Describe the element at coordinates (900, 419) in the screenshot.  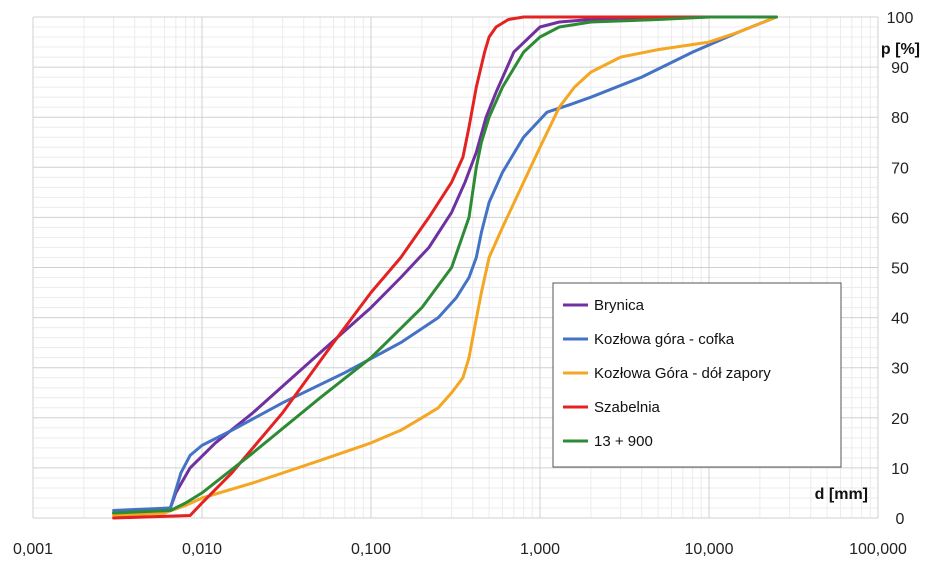
I see `y-tick-label: 20` at that location.